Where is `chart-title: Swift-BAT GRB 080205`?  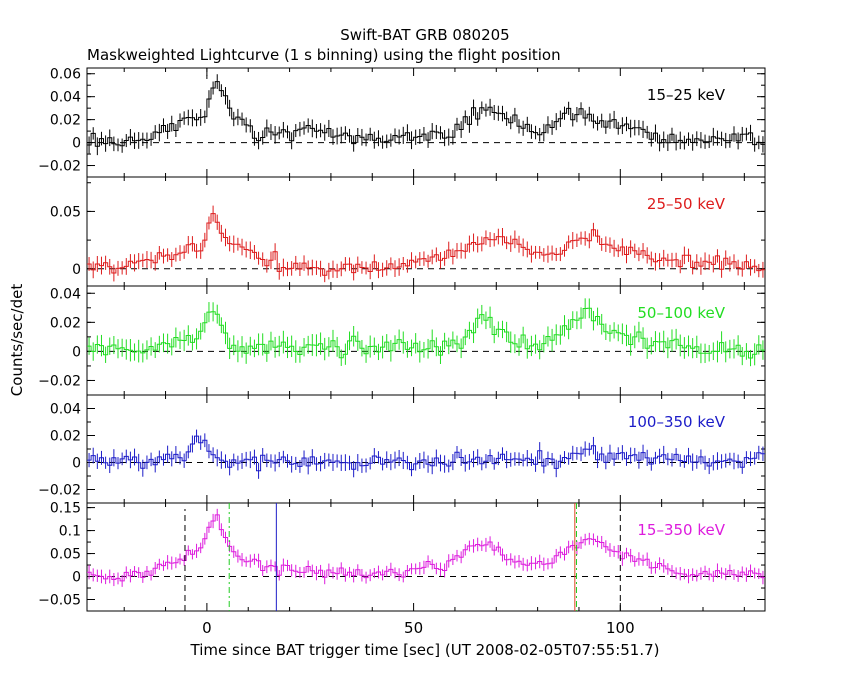 chart-title: Swift-BAT GRB 080205 is located at coordinates (424, 35).